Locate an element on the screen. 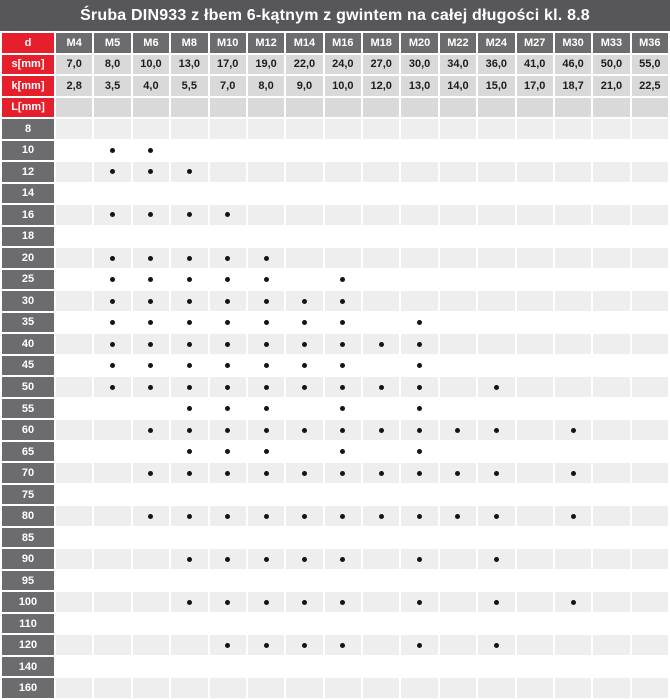 The width and height of the screenshot is (670, 700). availability-cell-m24-l16 is located at coordinates (496, 215).